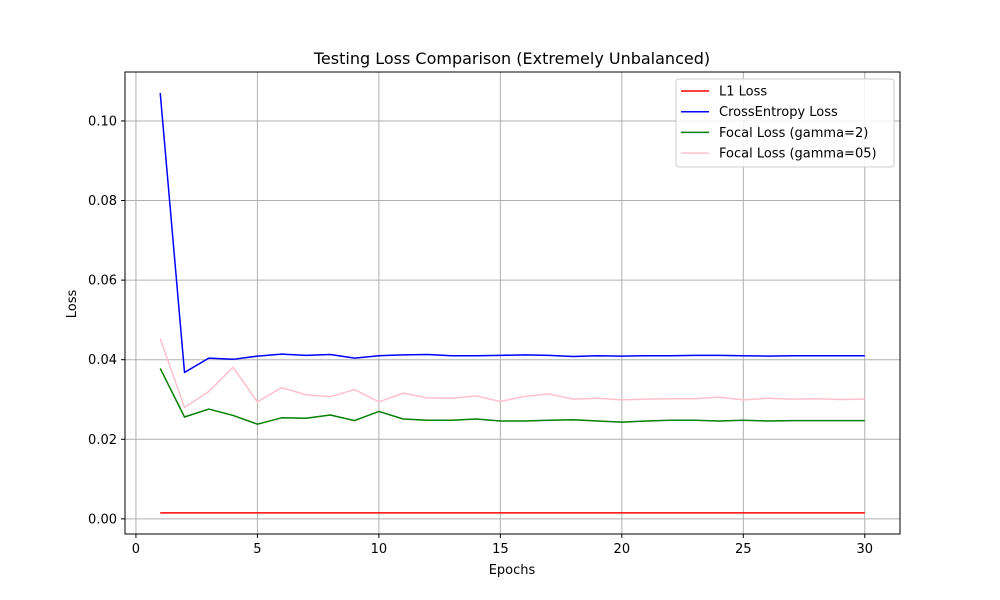 This screenshot has width=1000, height=600. I want to click on x-tick-label: 5, so click(257, 549).